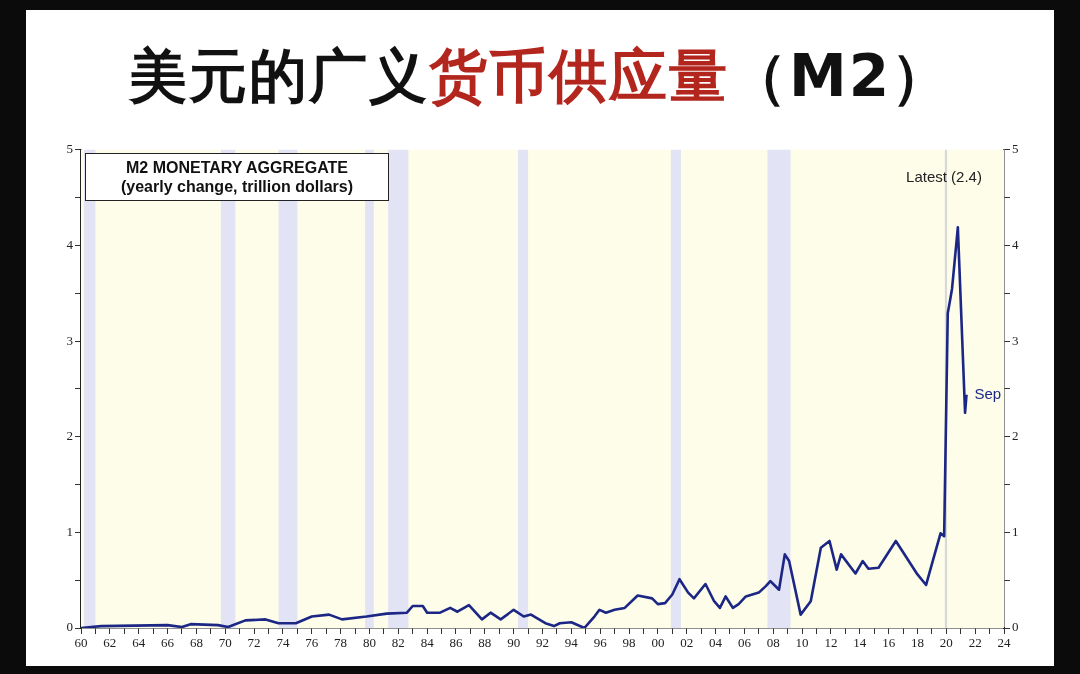  What do you see at coordinates (540, 76) in the screenshot?
I see `chart-title: 美元的广义货币供应量（M2）` at bounding box center [540, 76].